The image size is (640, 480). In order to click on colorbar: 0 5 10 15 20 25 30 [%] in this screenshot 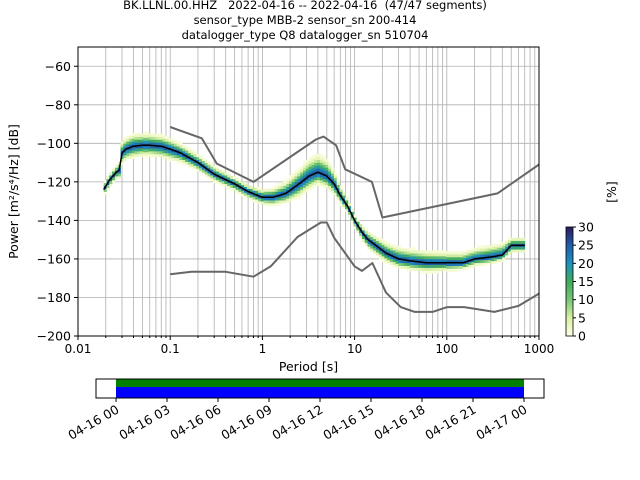, I will do `click(592, 262)`.